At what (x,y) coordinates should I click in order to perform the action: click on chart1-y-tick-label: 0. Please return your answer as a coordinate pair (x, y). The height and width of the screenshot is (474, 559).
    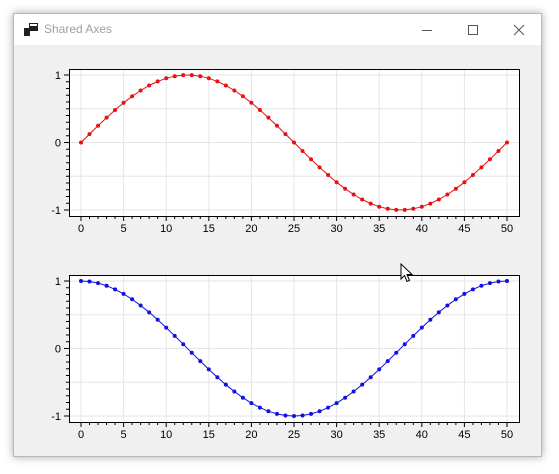
    Looking at the image, I should click on (58, 144).